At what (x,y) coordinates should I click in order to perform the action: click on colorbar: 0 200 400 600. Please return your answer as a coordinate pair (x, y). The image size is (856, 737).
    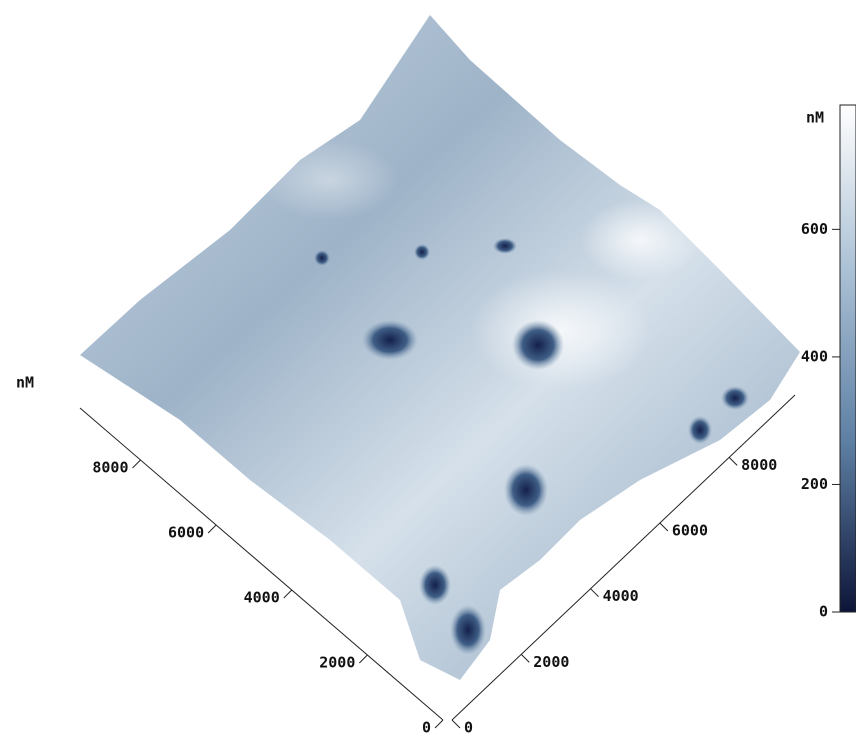
    Looking at the image, I should click on (828, 362).